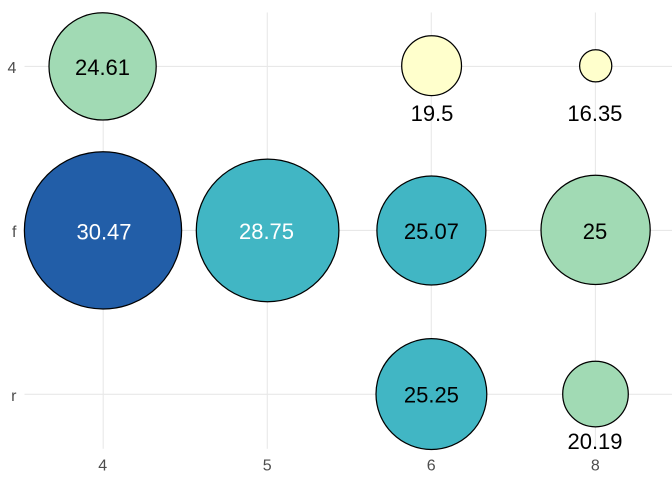 The width and height of the screenshot is (672, 480). What do you see at coordinates (431, 395) in the screenshot?
I see `svg-text: 25.25` at bounding box center [431, 395].